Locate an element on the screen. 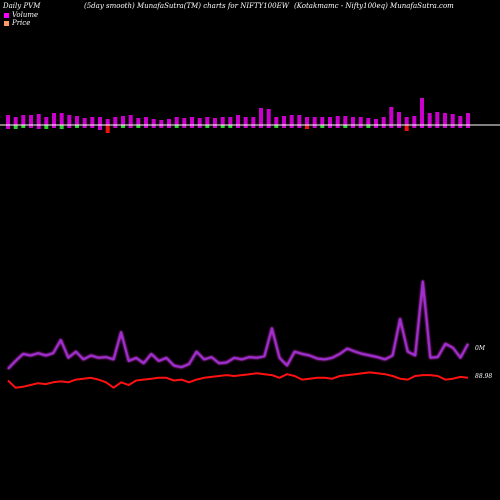  price-line is located at coordinates (238, 380).